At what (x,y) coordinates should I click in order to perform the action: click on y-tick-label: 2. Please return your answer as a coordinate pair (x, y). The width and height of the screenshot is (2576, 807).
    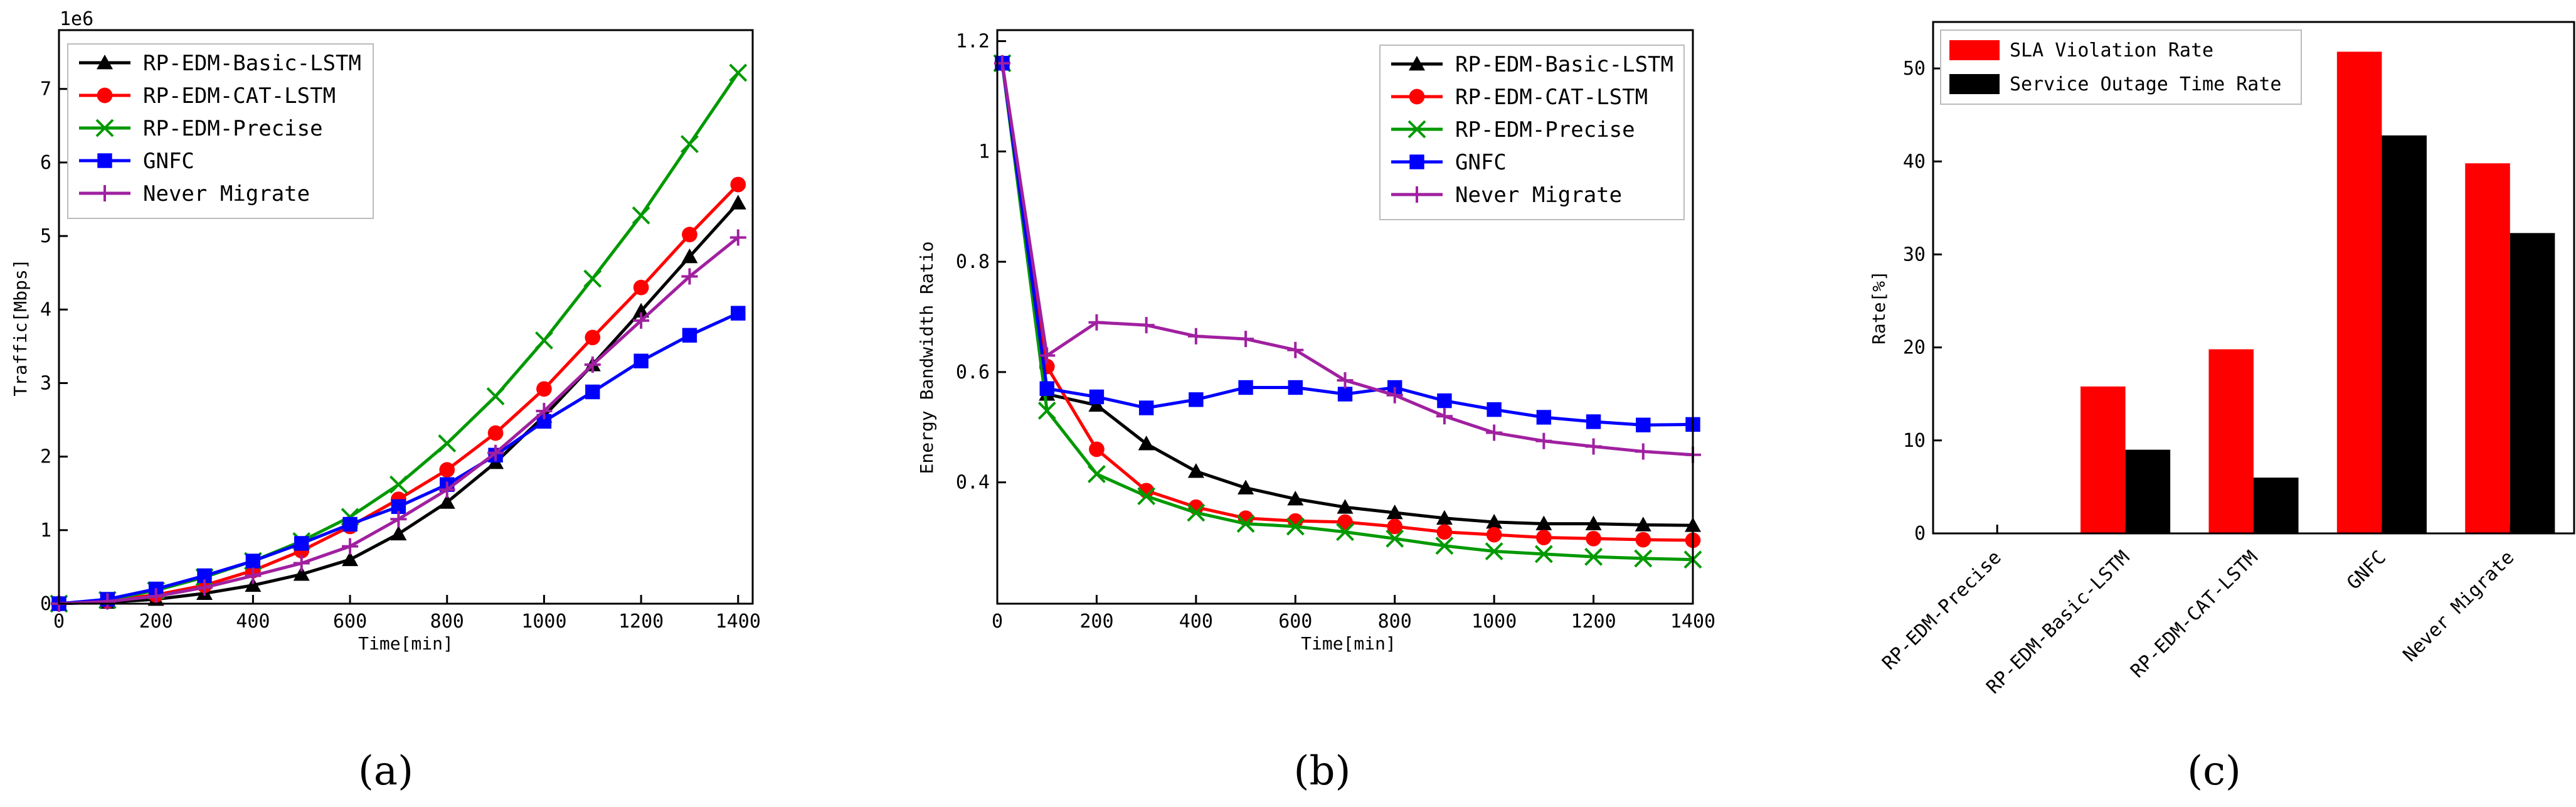
    Looking at the image, I should click on (45, 457).